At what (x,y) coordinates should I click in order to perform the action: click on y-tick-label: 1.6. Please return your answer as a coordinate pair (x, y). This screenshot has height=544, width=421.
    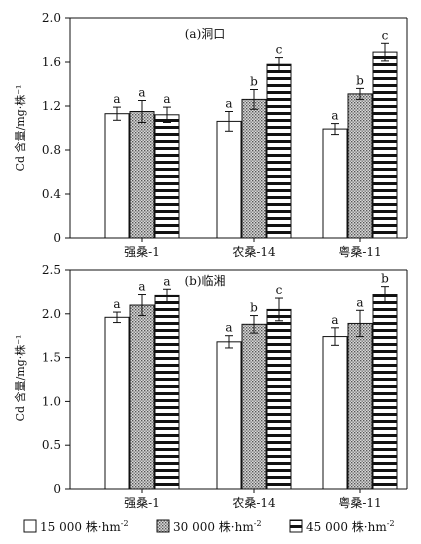
    Looking at the image, I should click on (51, 62).